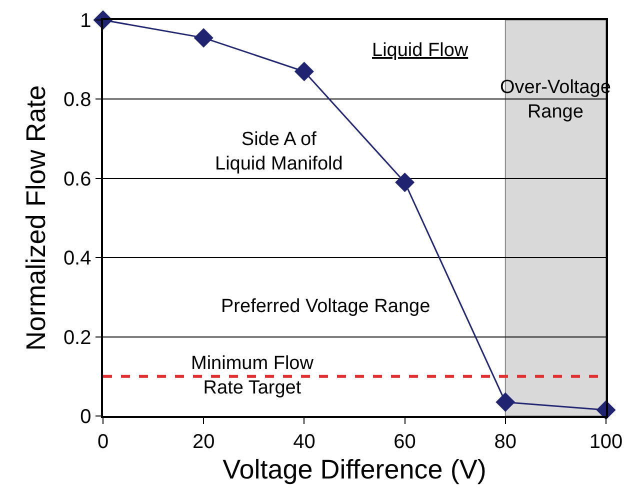 The image size is (638, 495). Describe the element at coordinates (86, 21) in the screenshot. I see `y-tick-label: 1` at that location.